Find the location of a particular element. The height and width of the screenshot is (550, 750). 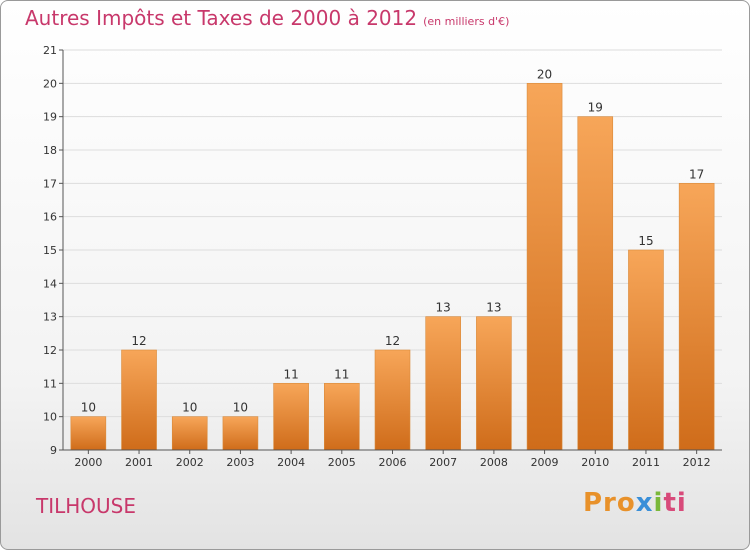

y-tick-label: 17 is located at coordinates (50, 183).